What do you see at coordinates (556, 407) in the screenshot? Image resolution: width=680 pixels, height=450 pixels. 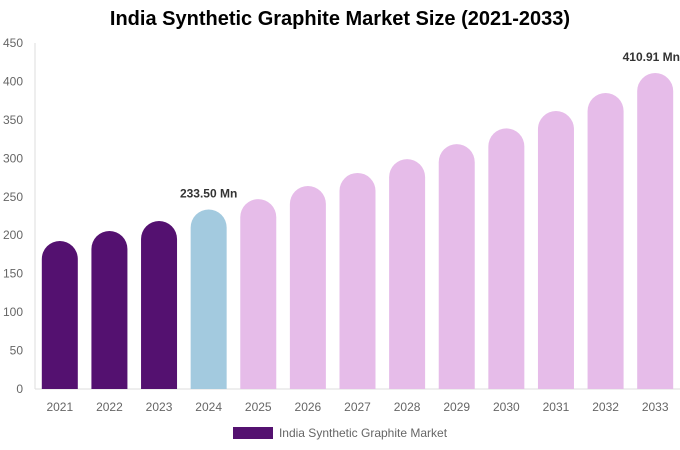 I see `x-tick-label: 2031` at bounding box center [556, 407].